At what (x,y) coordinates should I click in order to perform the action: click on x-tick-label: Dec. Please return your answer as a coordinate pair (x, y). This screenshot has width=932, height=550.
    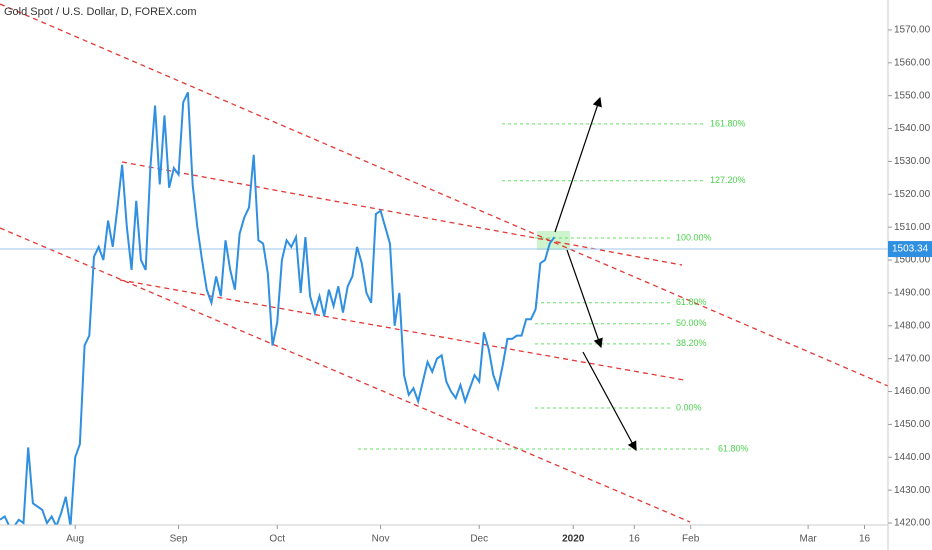
    Looking at the image, I should click on (479, 539).